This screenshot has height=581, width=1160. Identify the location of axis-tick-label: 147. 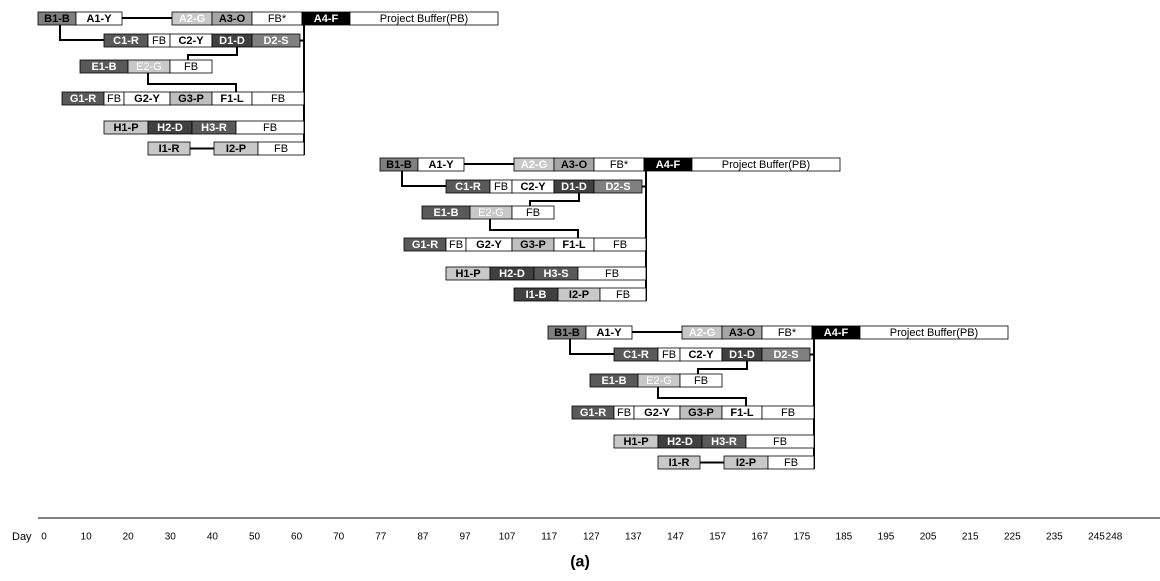
(675, 537).